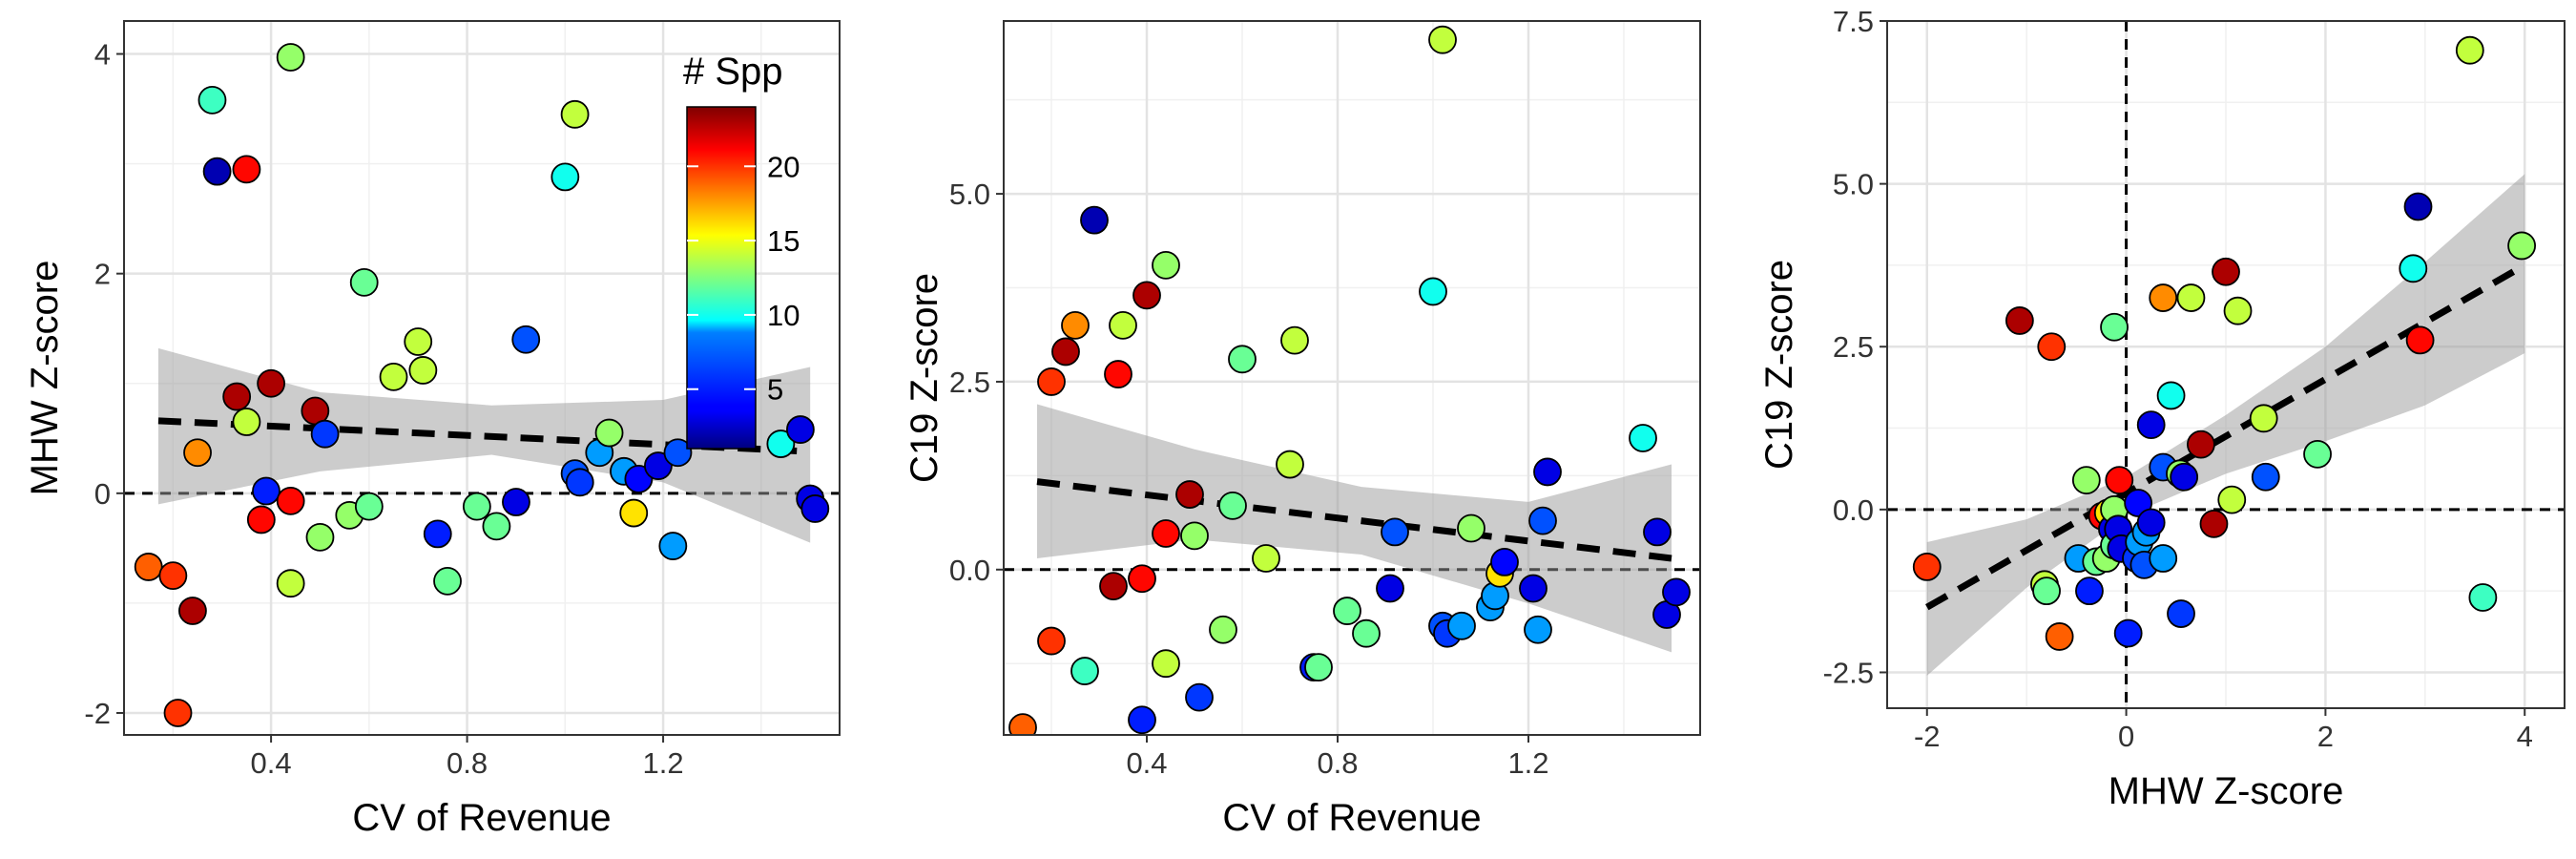 This screenshot has width=2576, height=859. What do you see at coordinates (741, 250) in the screenshot?
I see `colorbar-legend: # Spp 5 10 15 20` at bounding box center [741, 250].